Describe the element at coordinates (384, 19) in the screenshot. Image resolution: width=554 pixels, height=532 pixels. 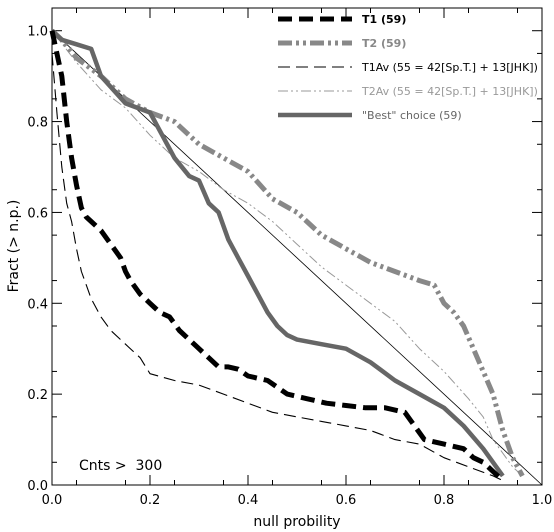
I see `legend-label-0: T1 (59)` at that location.